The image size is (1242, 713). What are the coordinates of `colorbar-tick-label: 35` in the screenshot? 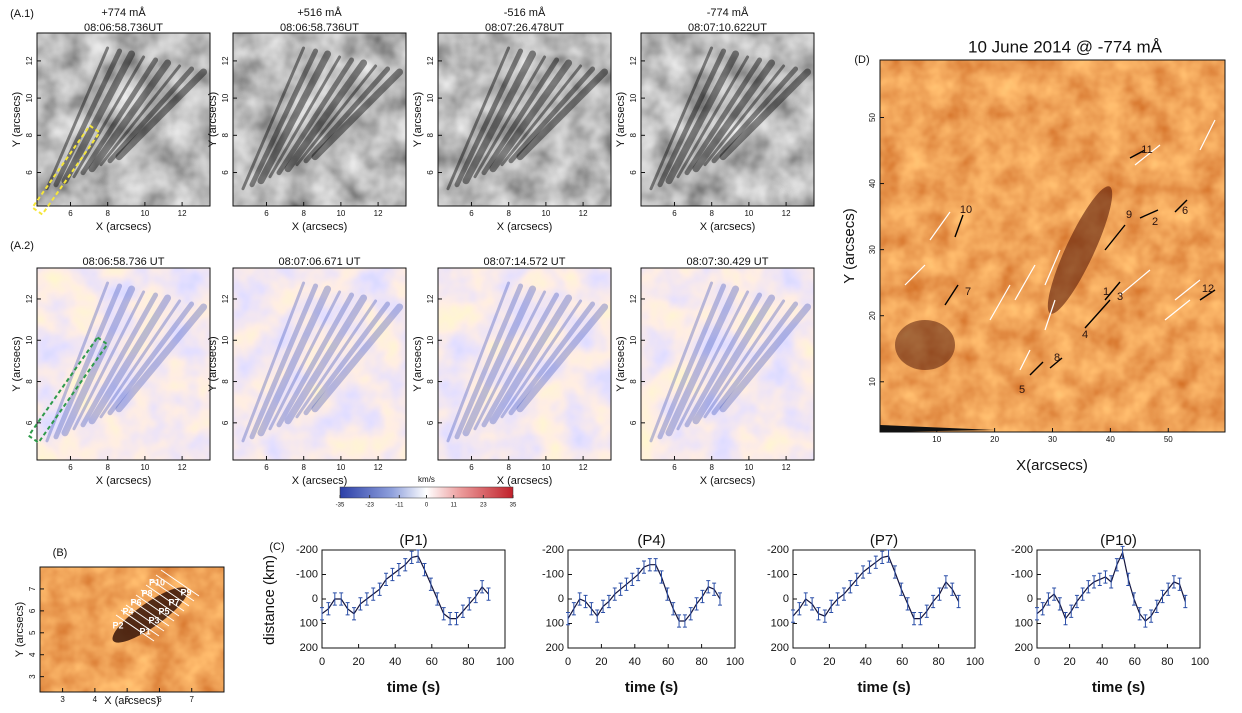 It's located at (513, 506).